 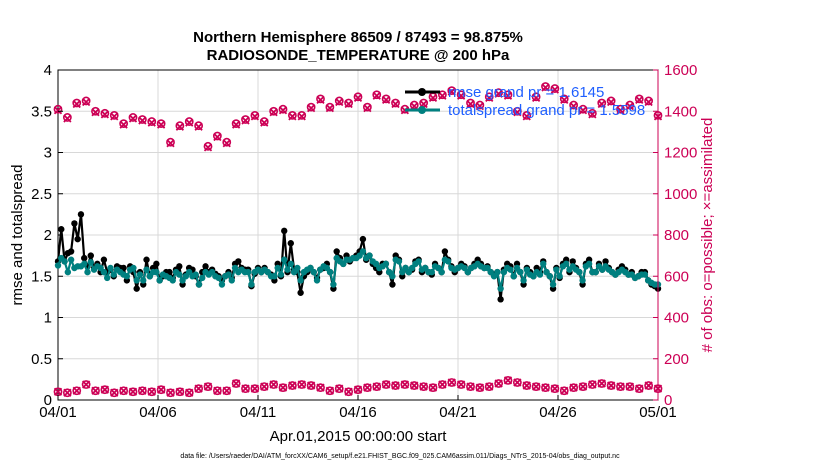 I want to click on y-tick-label-left: 1.5, so click(x=41, y=276).